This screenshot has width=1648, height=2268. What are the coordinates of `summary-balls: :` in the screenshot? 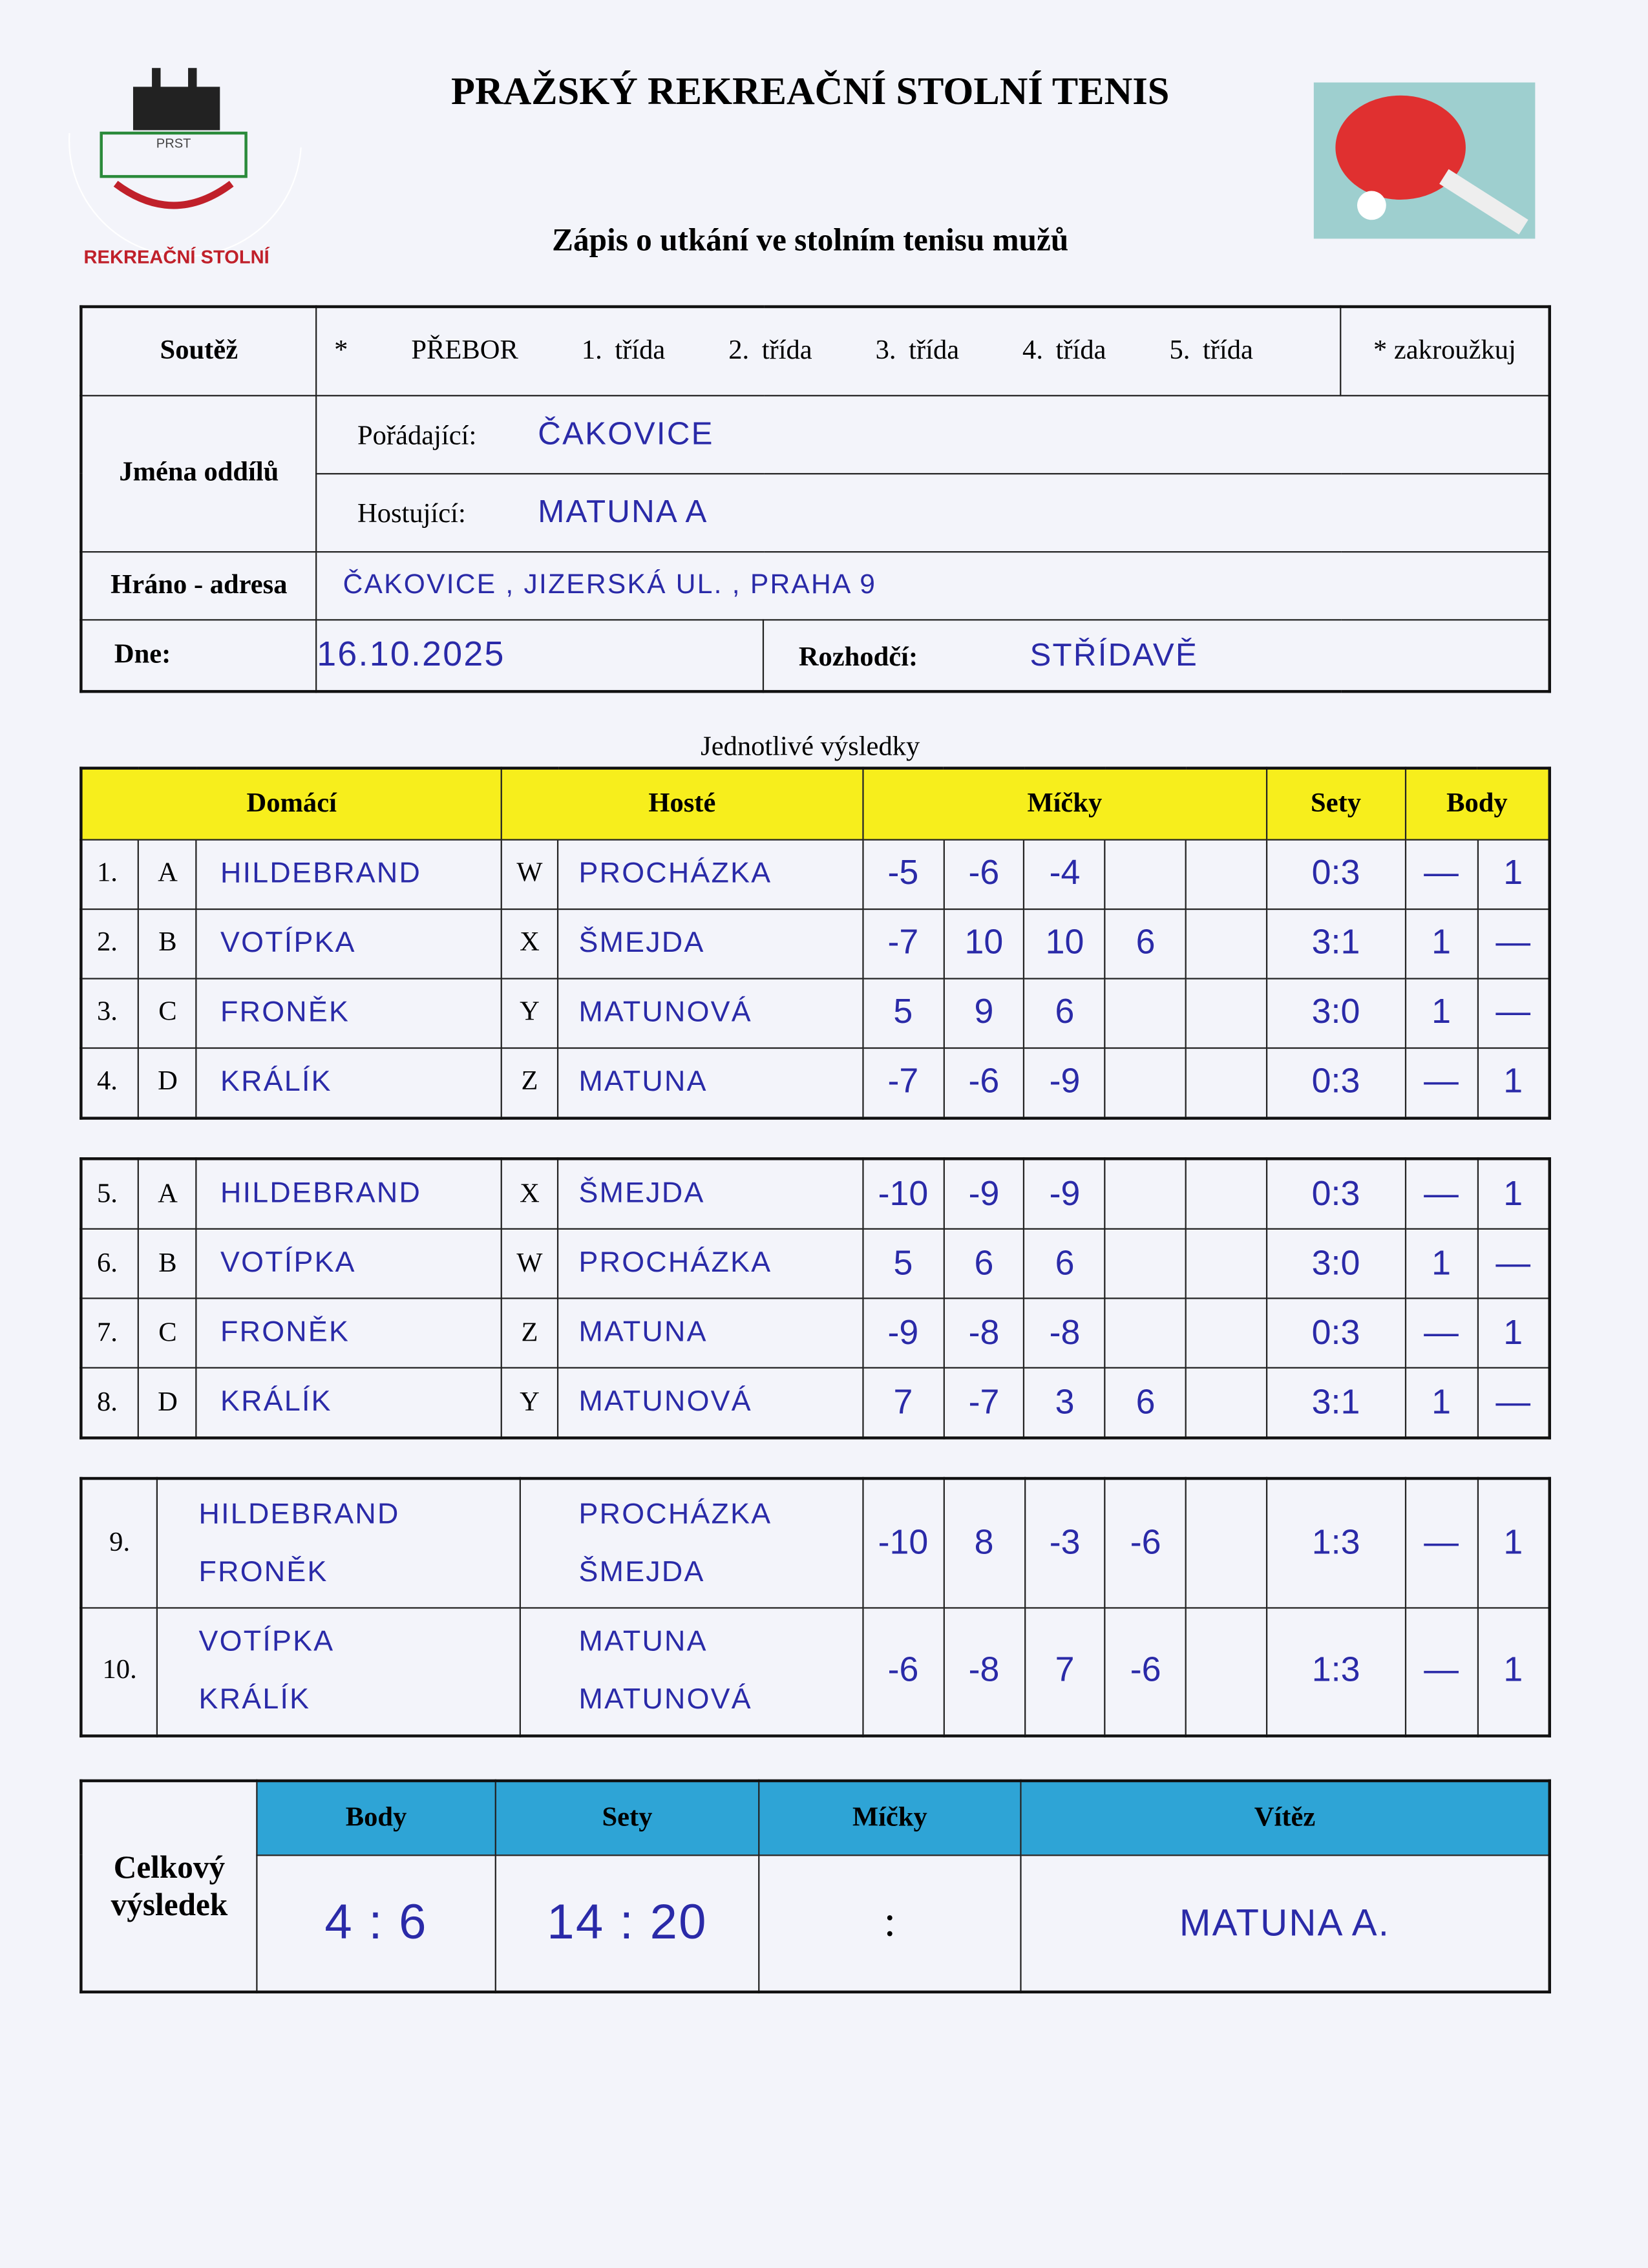 It's located at (890, 1923).